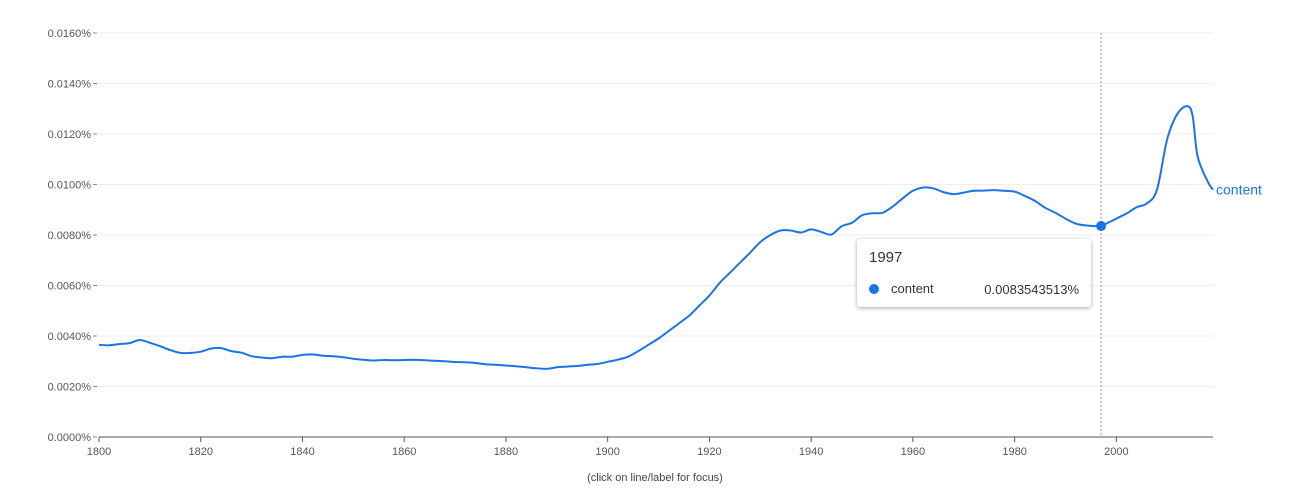  I want to click on y-tick-label: 0.0140%, so click(70, 85).